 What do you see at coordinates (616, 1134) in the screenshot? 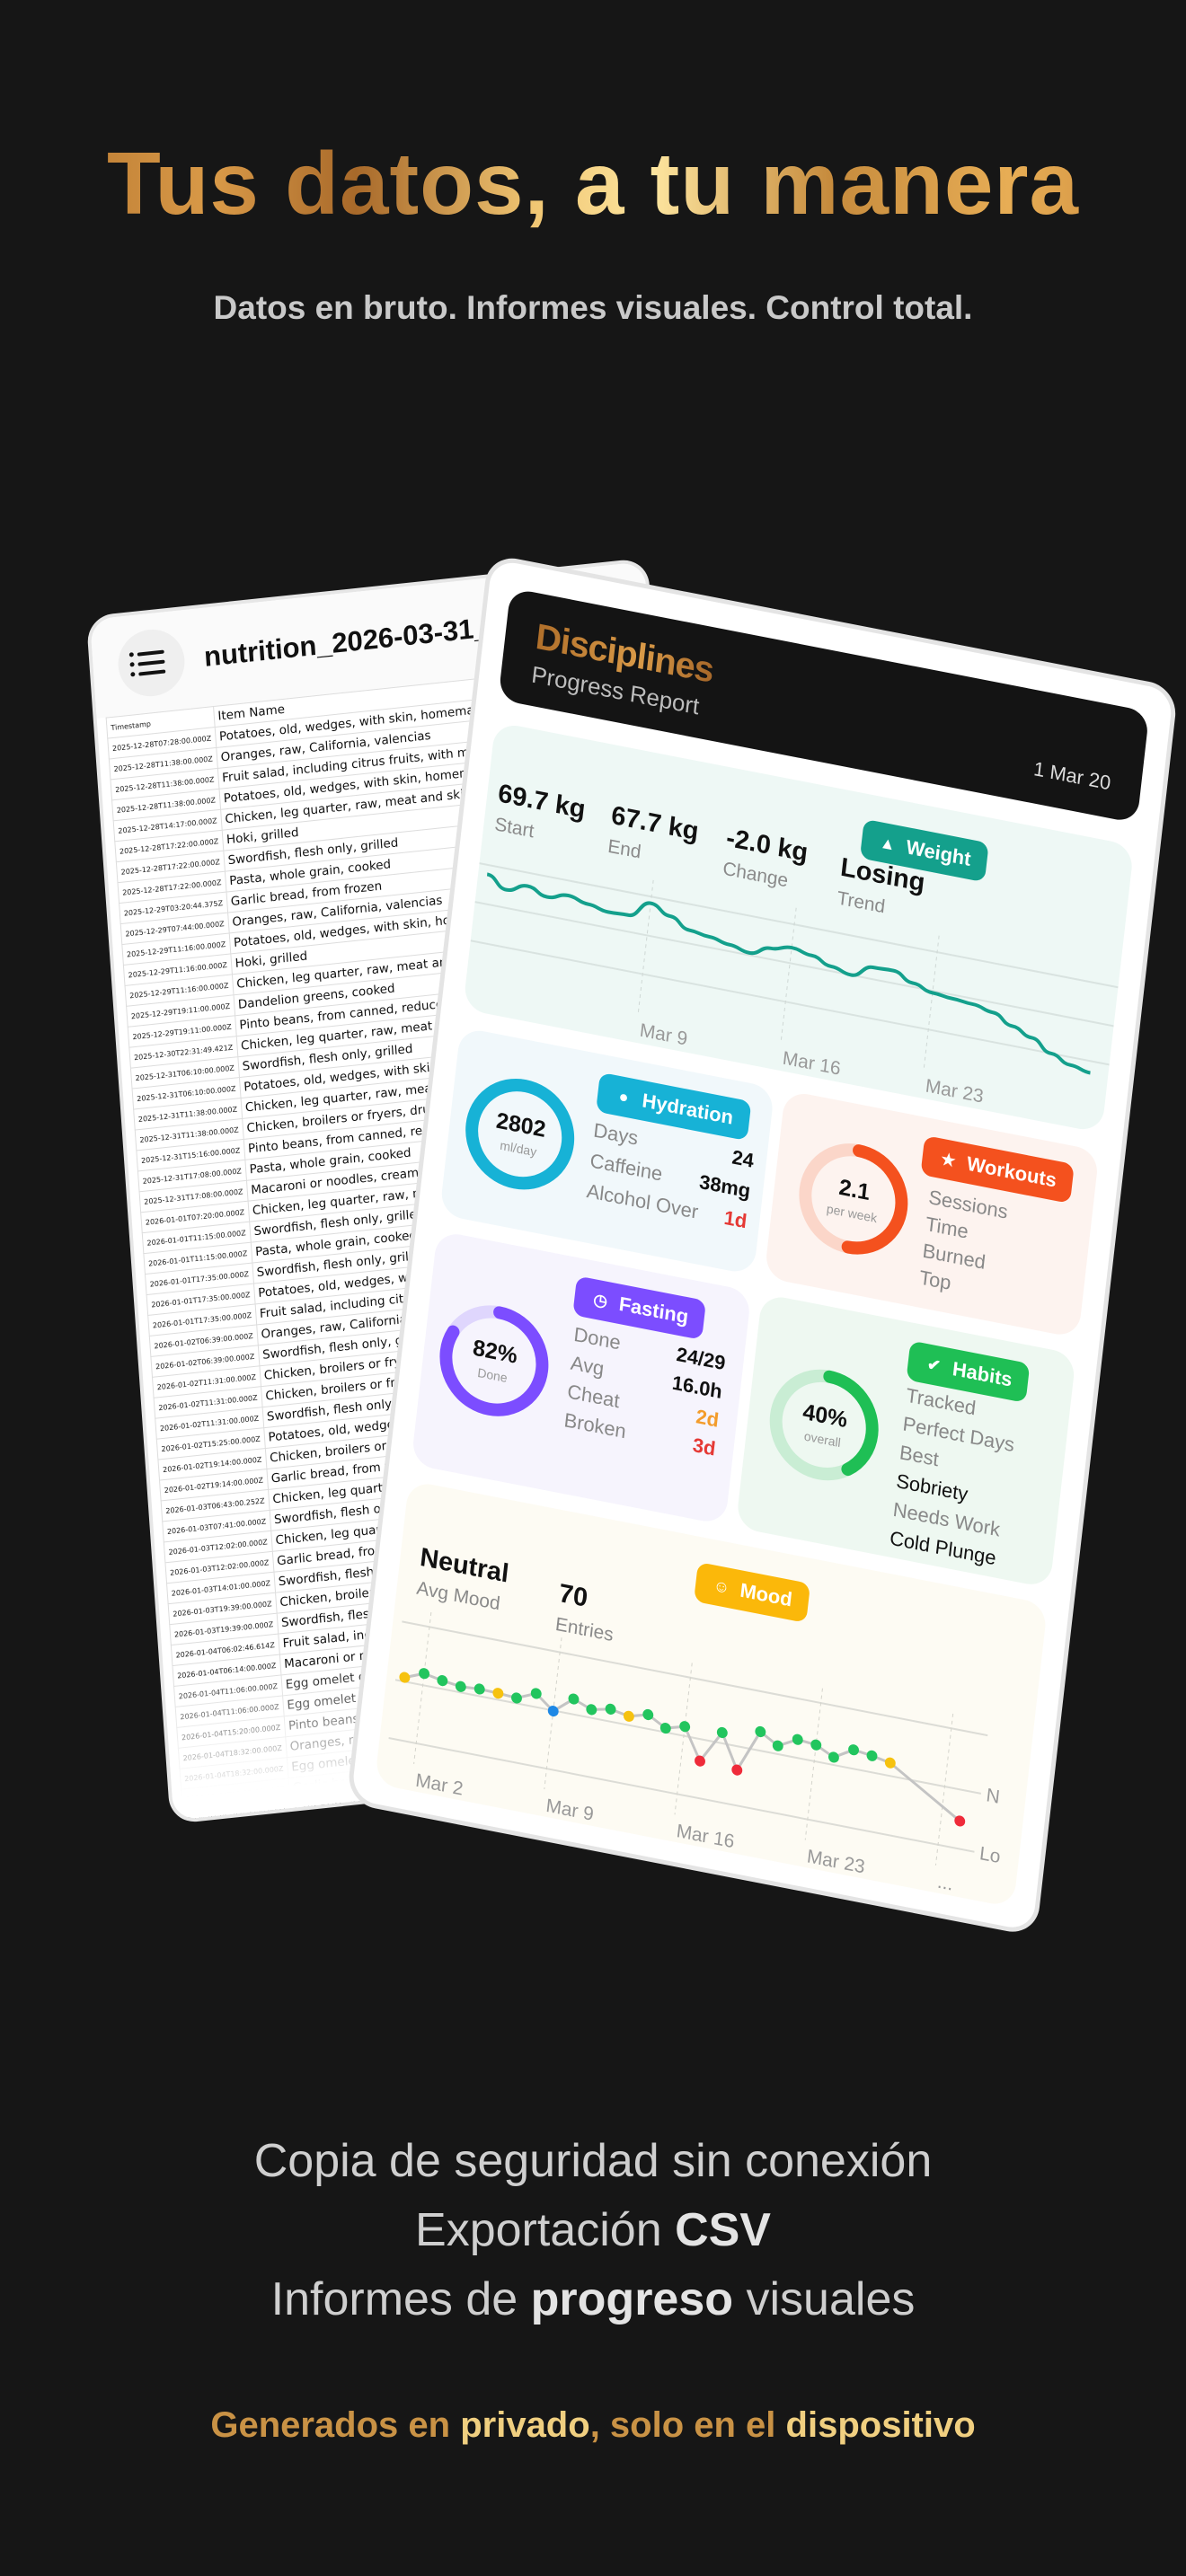
I see `stat-label: Days` at bounding box center [616, 1134].